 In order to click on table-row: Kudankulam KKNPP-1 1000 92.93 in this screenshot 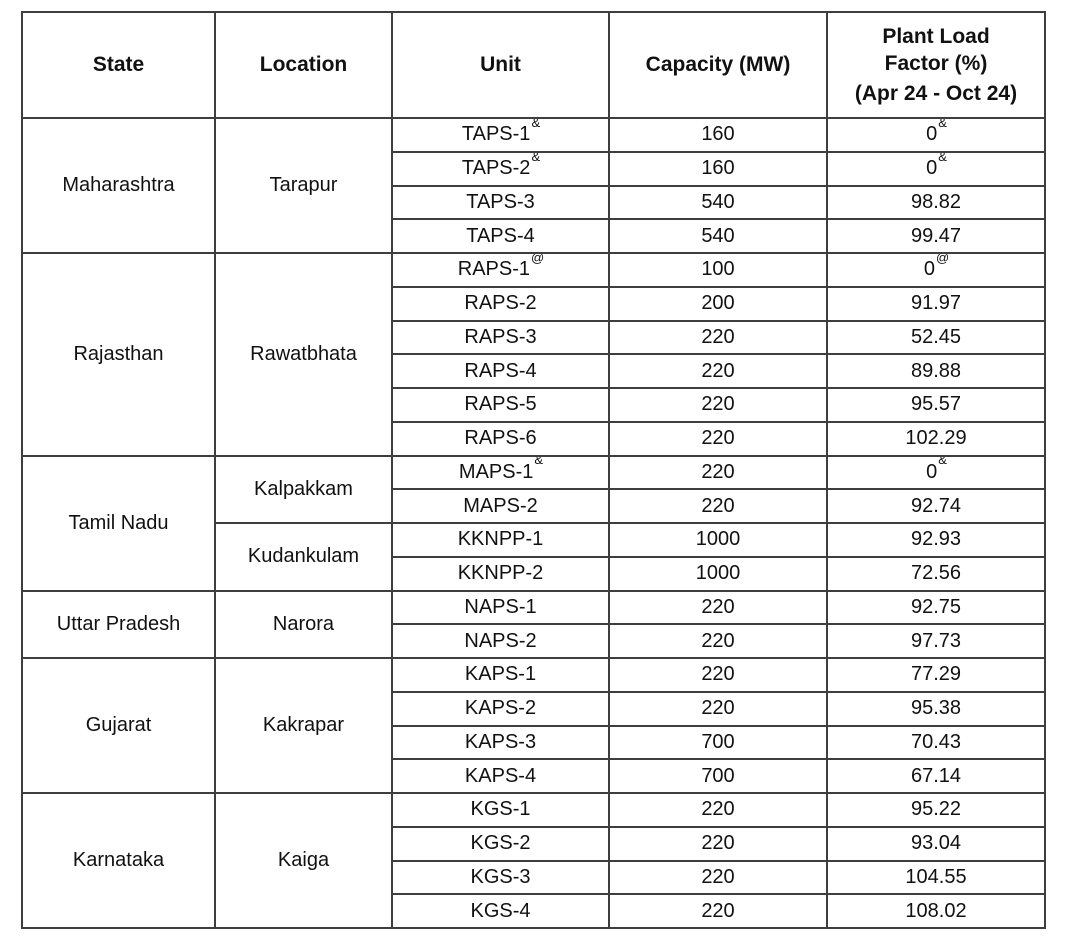, I will do `click(534, 557)`.